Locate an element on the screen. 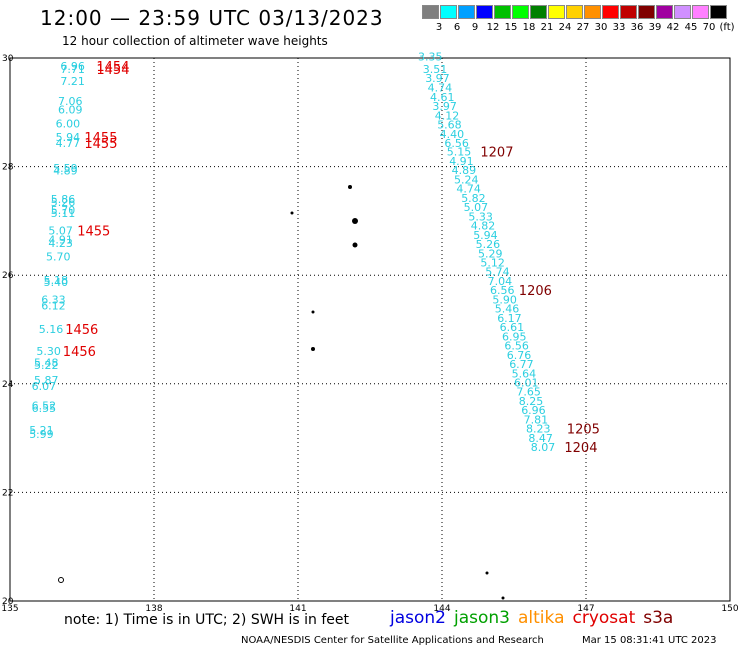  satellite-legend: jason2 jason3 altika cryosat s3a is located at coordinates (535, 618).